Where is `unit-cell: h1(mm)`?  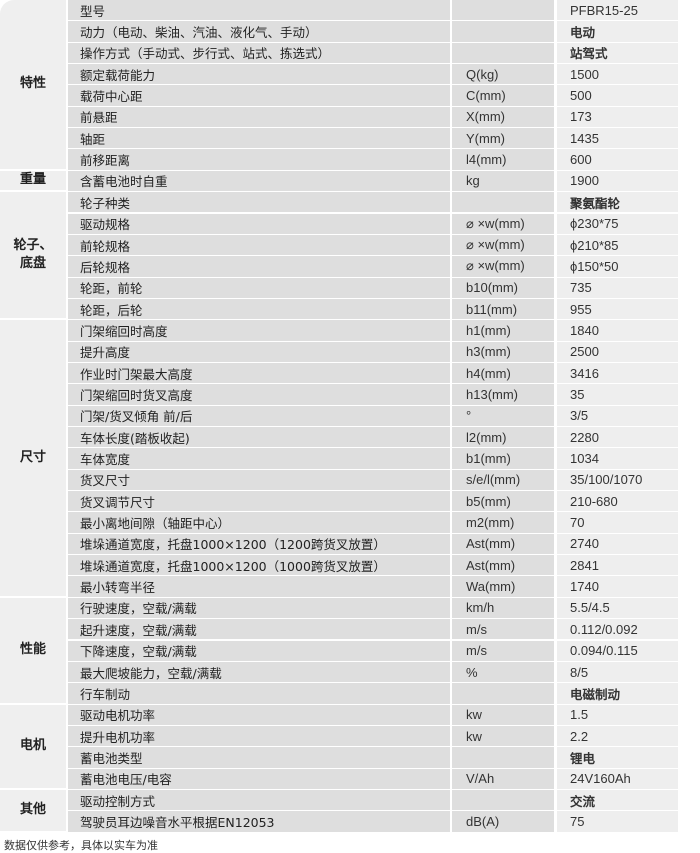
unit-cell: h1(mm) is located at coordinates (502, 330).